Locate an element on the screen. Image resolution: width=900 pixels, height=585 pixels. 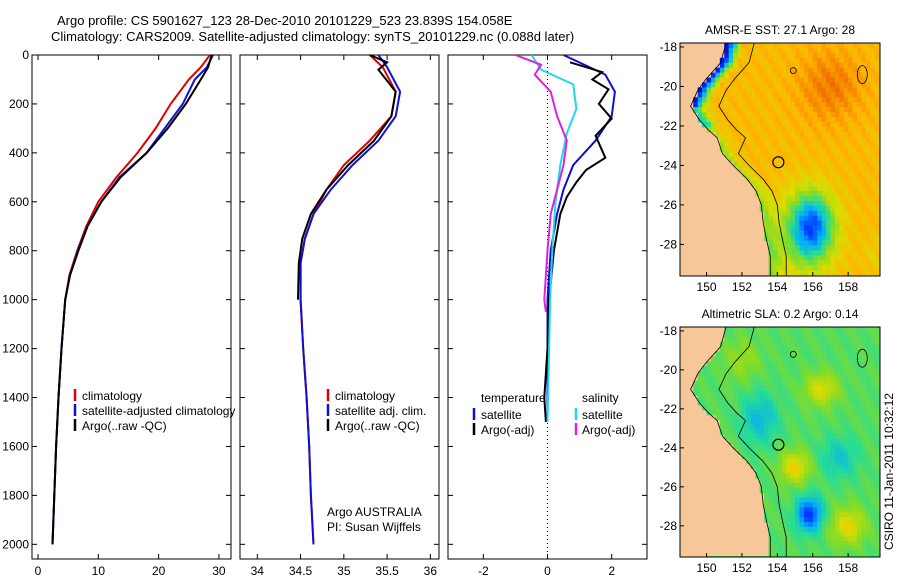
y-tick-label: 1800 is located at coordinates (15, 495).